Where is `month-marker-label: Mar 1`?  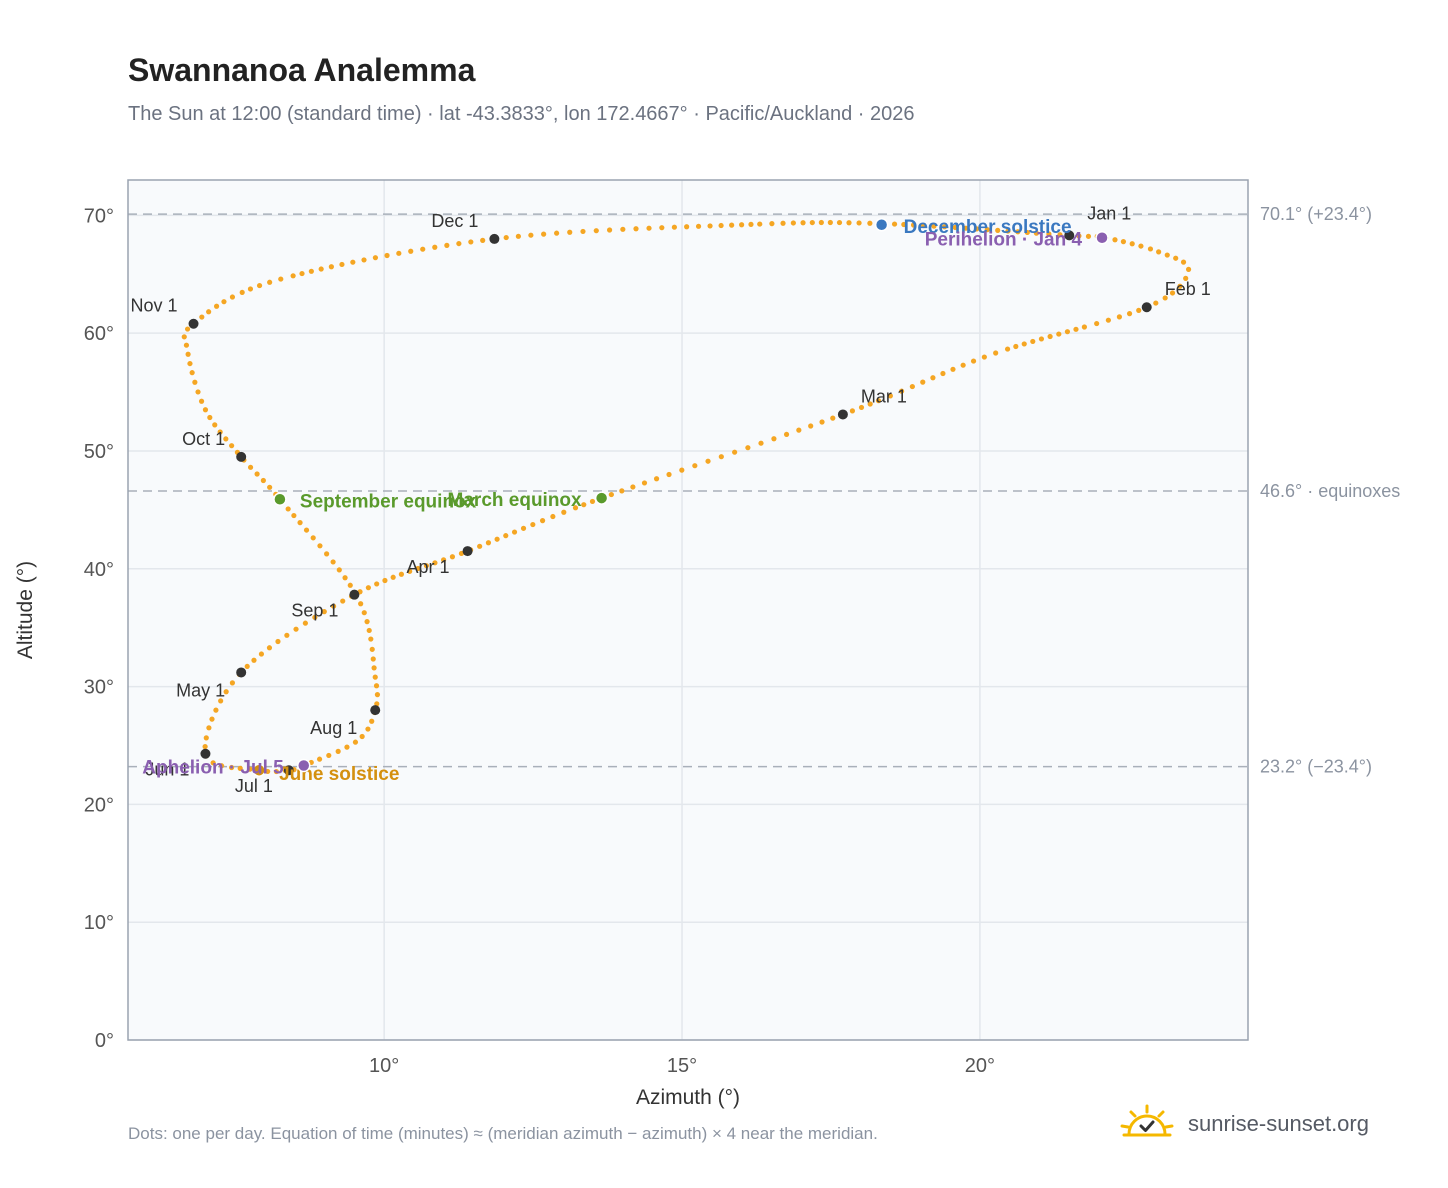 month-marker-label: Mar 1 is located at coordinates (884, 396).